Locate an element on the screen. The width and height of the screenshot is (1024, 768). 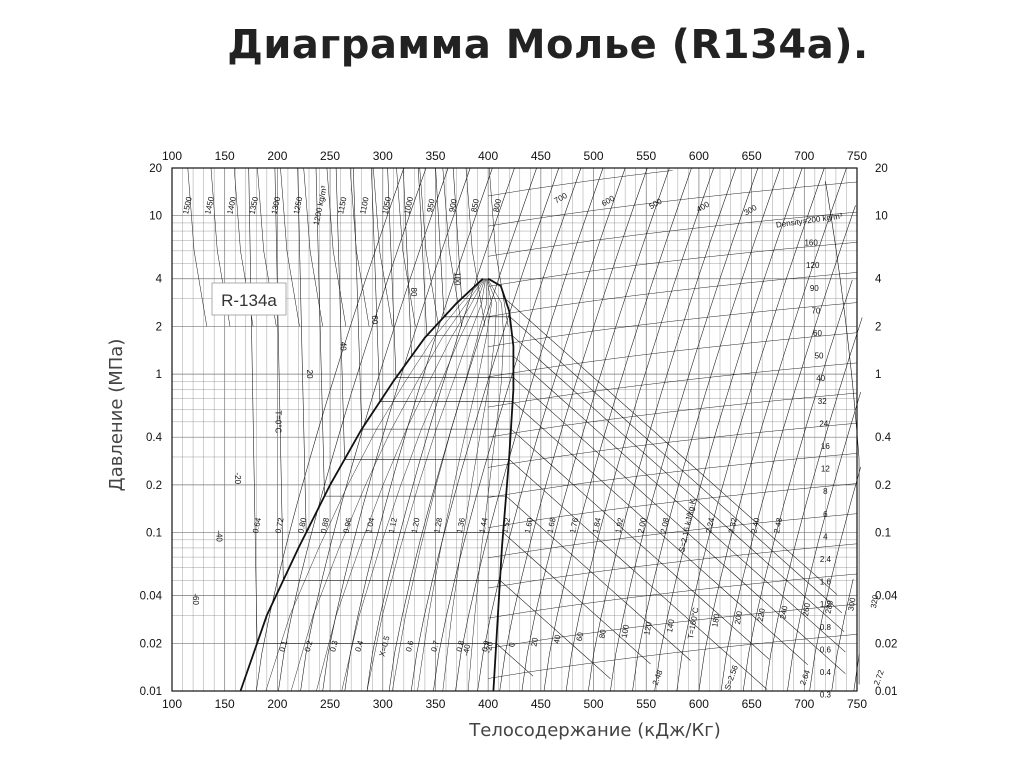
quality-label: X=0.5 is located at coordinates (384, 645).